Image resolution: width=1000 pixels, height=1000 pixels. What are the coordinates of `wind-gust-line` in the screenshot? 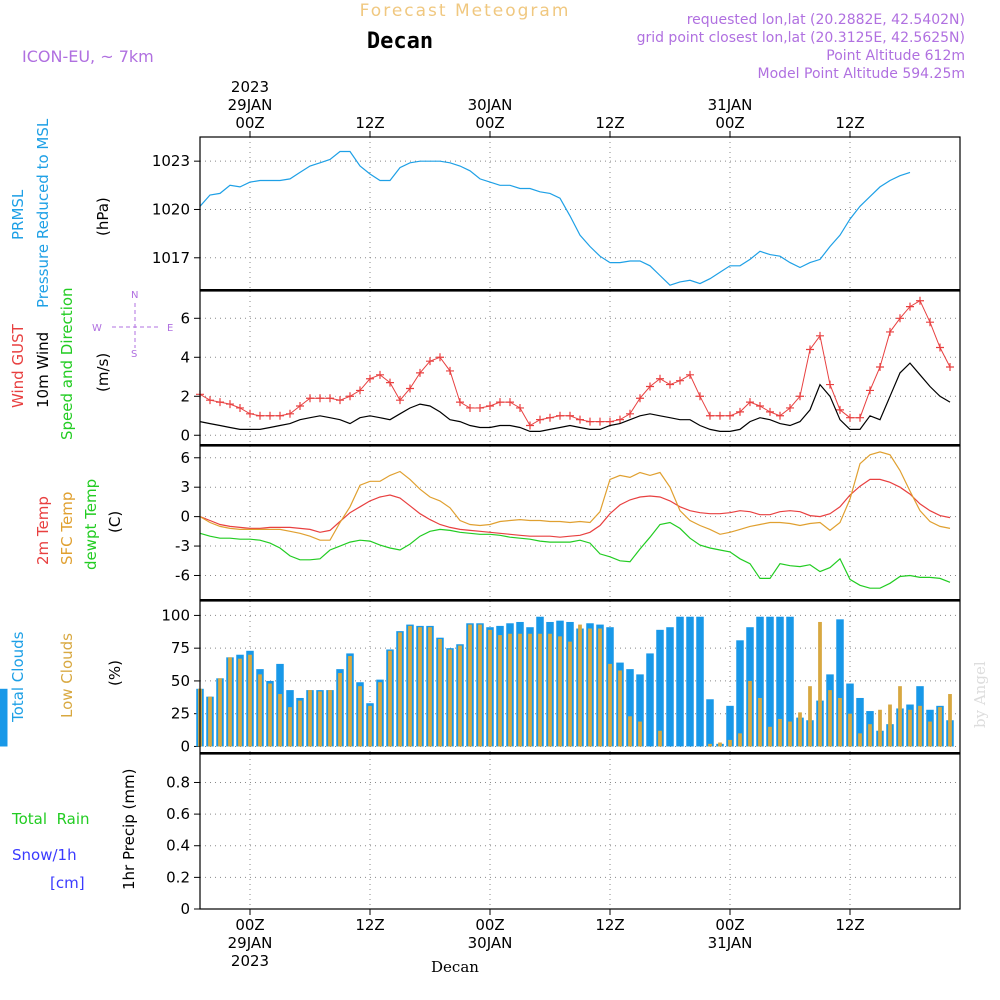 It's located at (575, 363).